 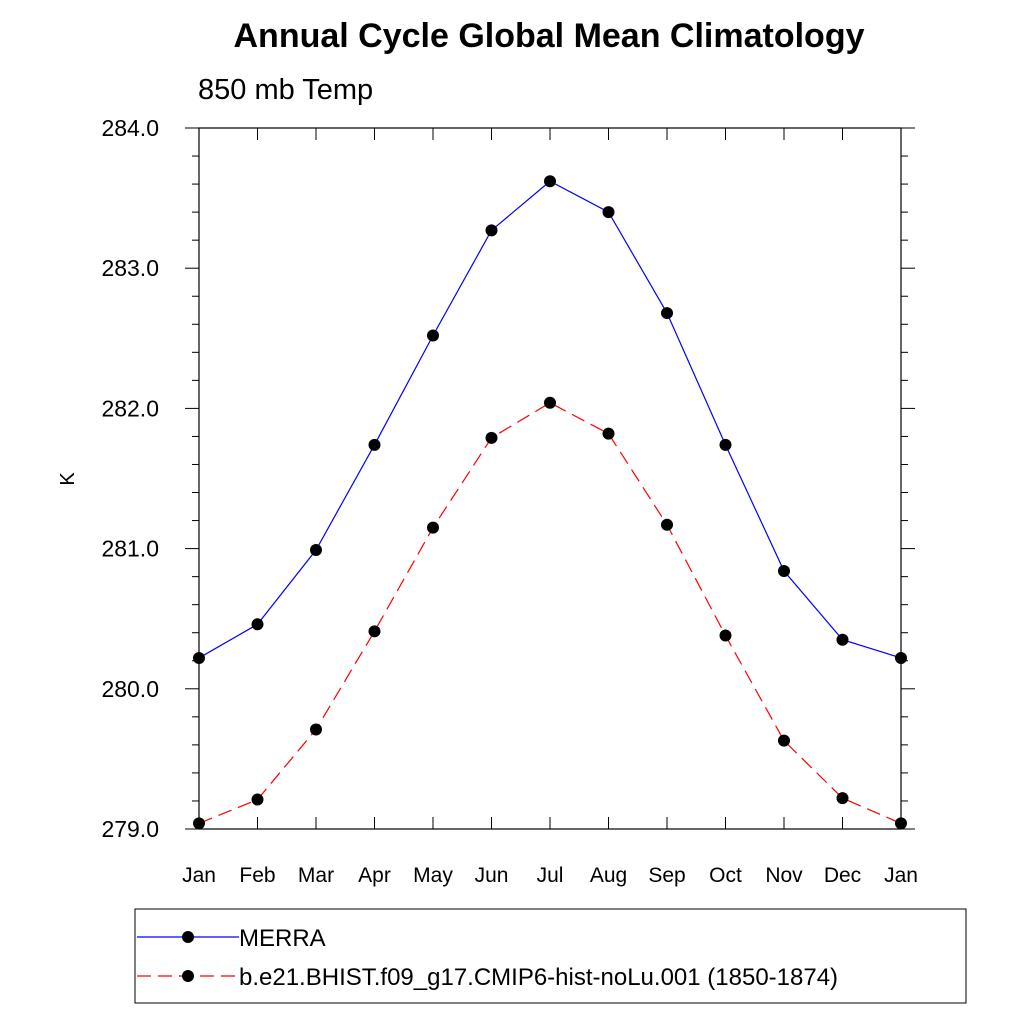 What do you see at coordinates (842, 875) in the screenshot?
I see `x-tick-label: Dec` at bounding box center [842, 875].